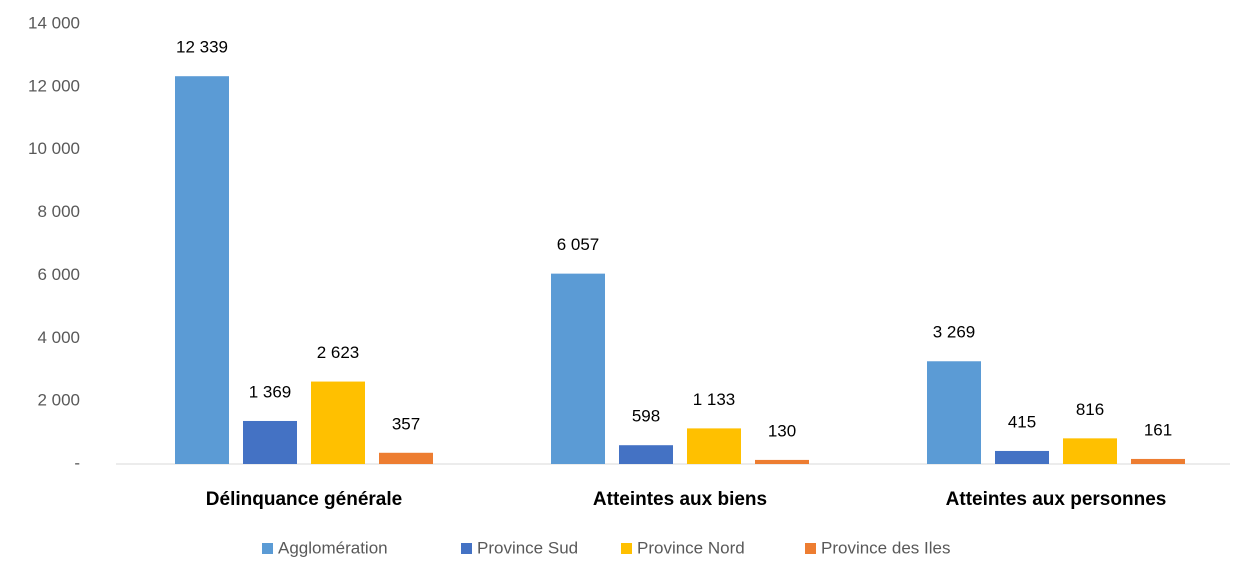 This screenshot has height=565, width=1237. I want to click on y-tick-label: 10 000, so click(54, 148).